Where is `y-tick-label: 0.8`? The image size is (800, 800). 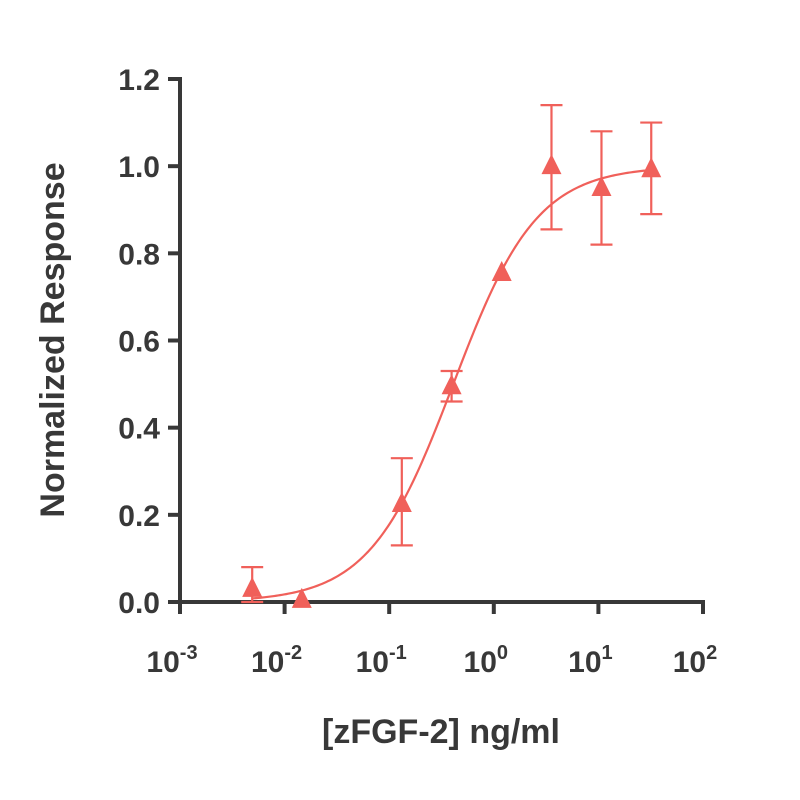 y-tick-label: 0.8 is located at coordinates (139, 254).